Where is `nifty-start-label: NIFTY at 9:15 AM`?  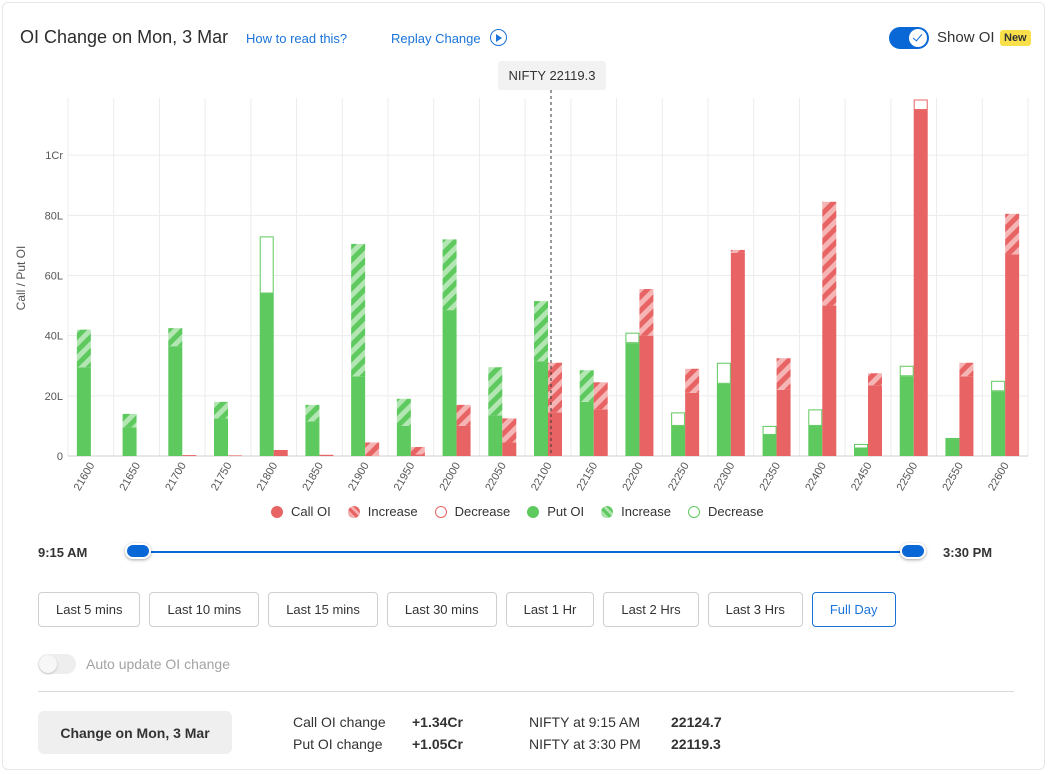
nifty-start-label: NIFTY at 9:15 AM is located at coordinates (585, 722).